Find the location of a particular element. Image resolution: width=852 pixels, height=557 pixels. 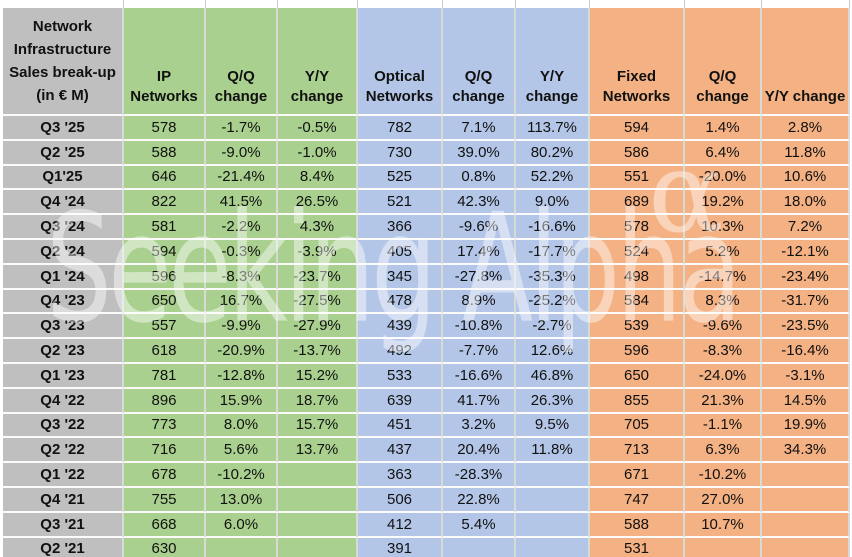

data-cell: 12.6% is located at coordinates (553, 351).